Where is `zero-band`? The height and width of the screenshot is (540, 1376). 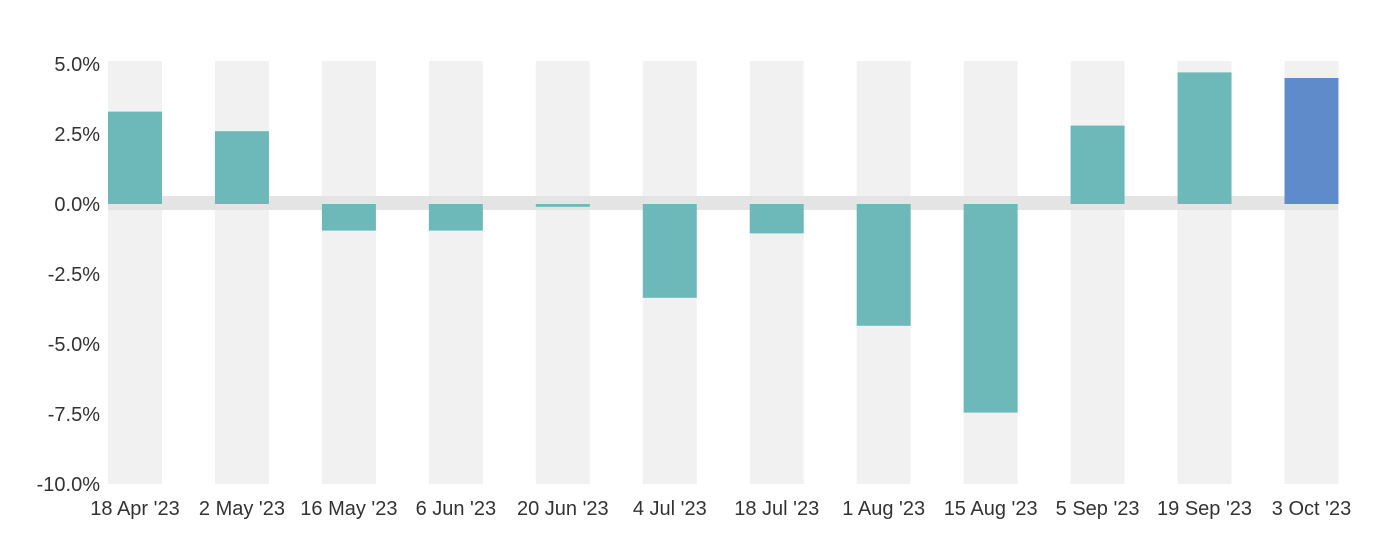
zero-band is located at coordinates (723, 203).